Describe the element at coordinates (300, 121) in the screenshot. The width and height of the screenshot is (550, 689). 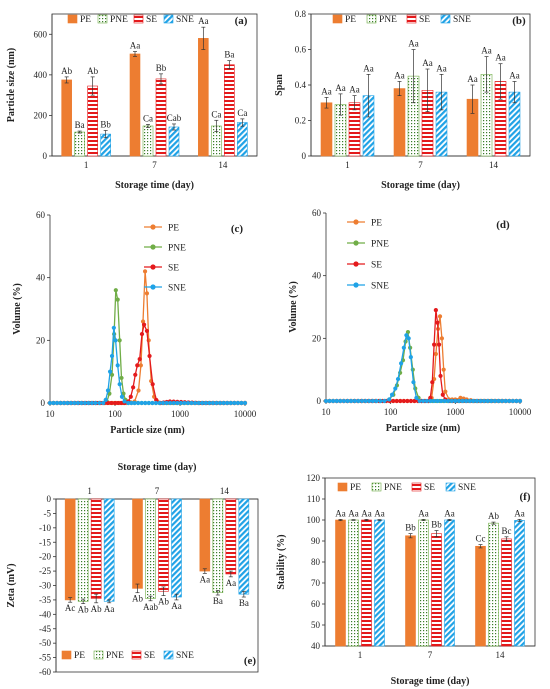
I see `panel-b-ytick-label: 0.2` at that location.